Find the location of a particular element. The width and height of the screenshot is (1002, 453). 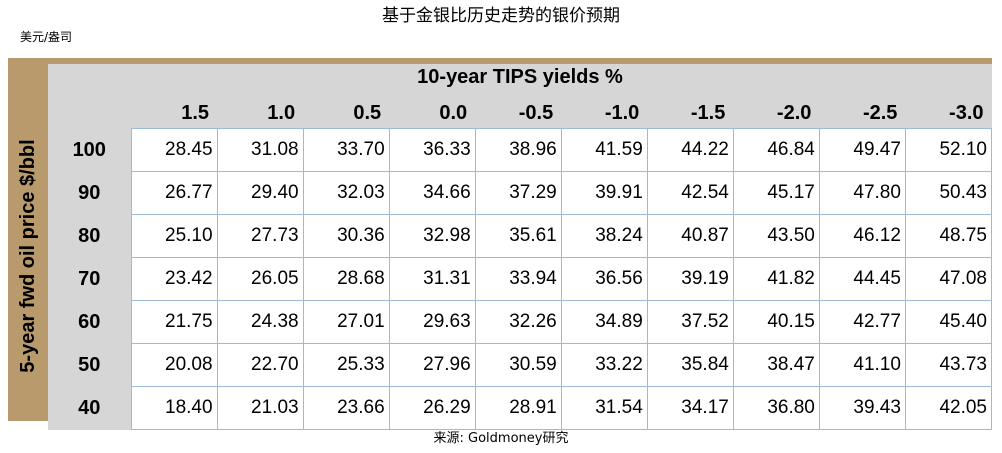

value-cell: 32.03 is located at coordinates (346, 193).